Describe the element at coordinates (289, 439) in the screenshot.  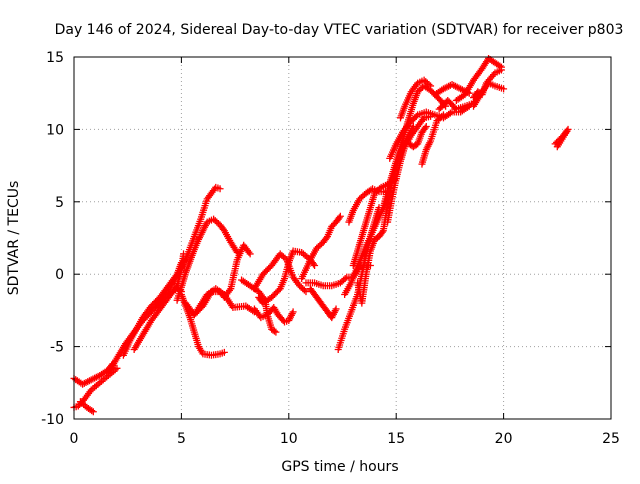
I see `x-tick-label: 10` at that location.